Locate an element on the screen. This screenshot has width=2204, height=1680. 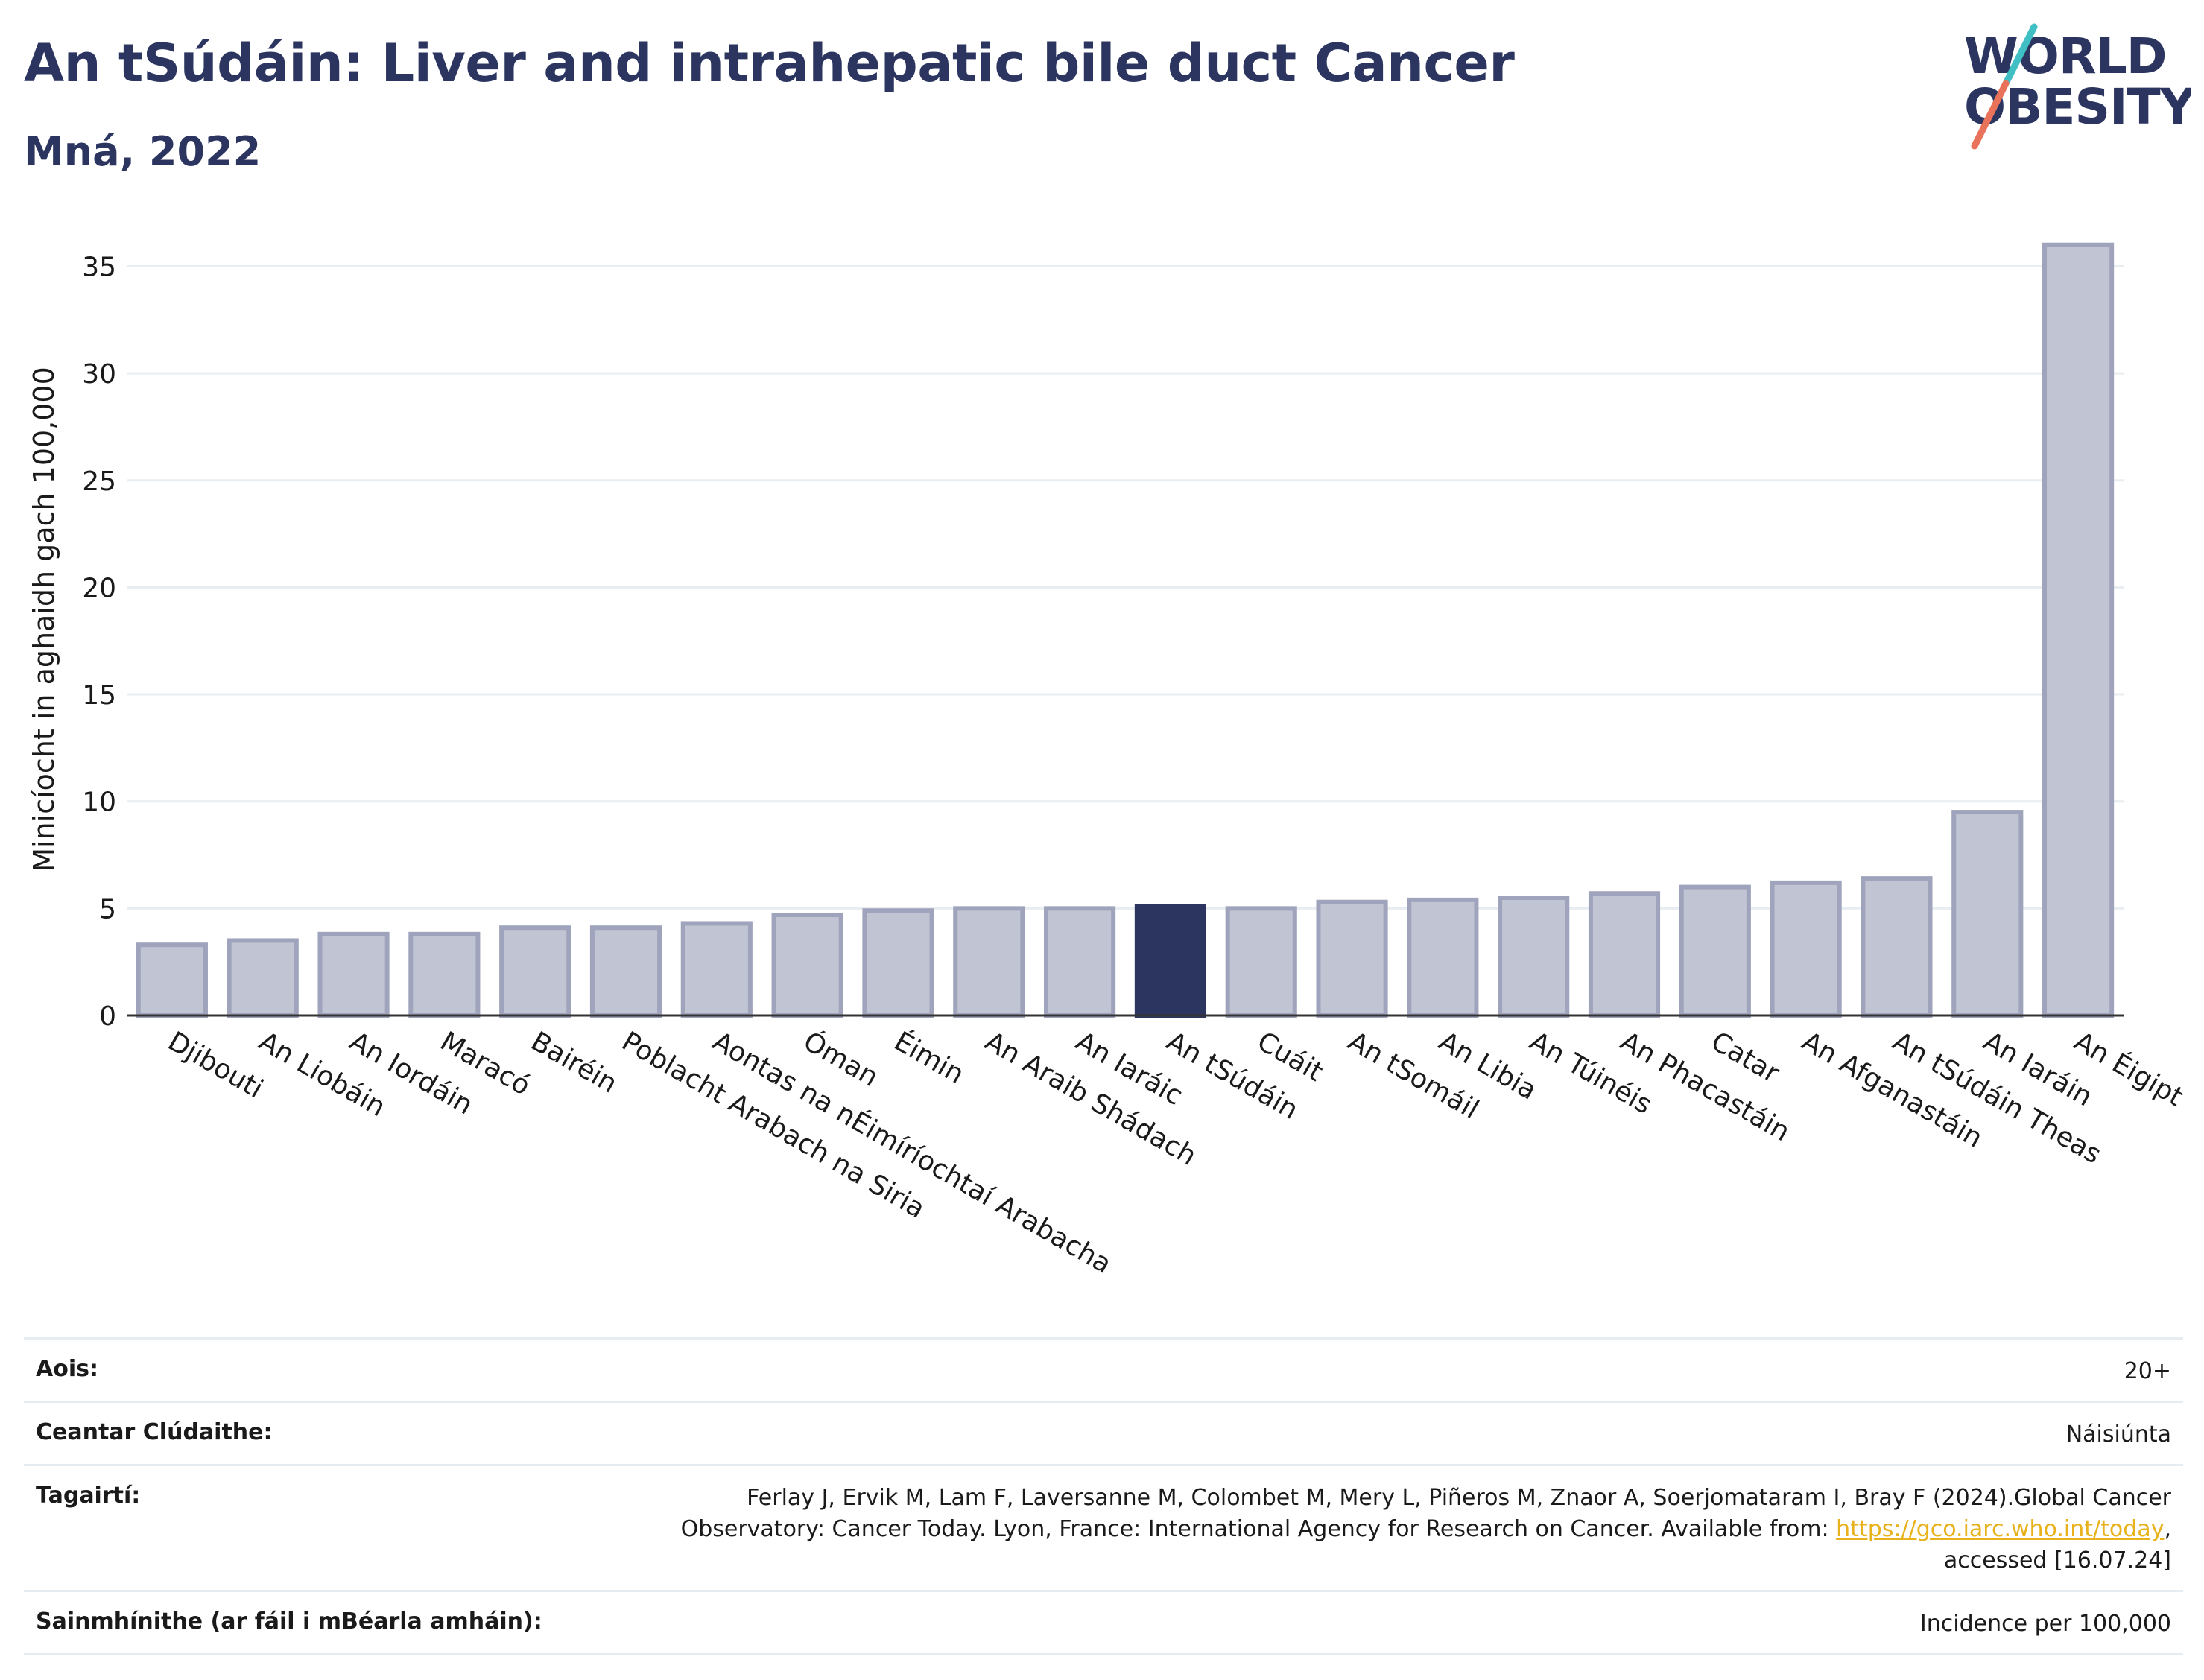
logo-text-world: WORLD is located at coordinates (2065, 56).